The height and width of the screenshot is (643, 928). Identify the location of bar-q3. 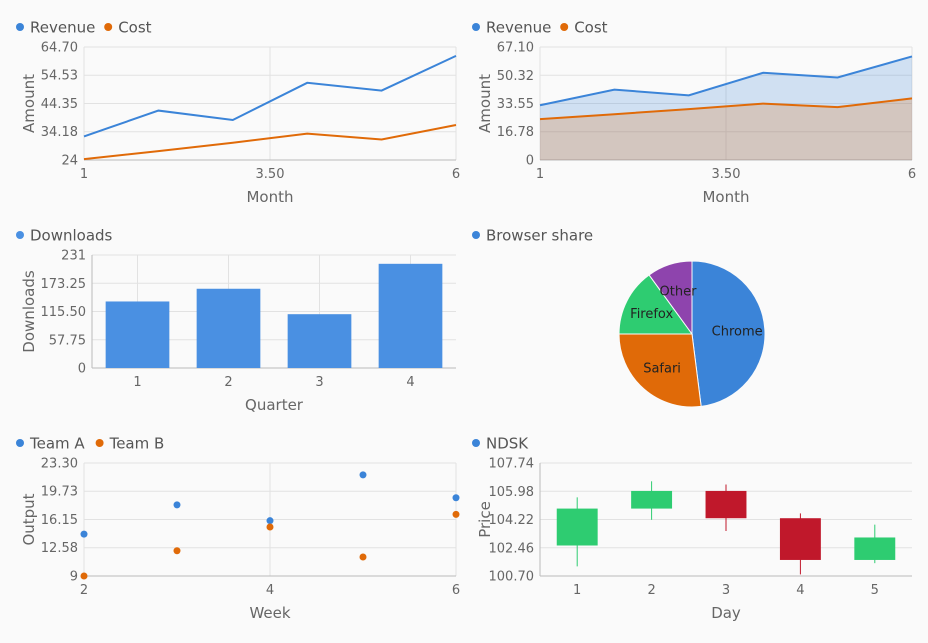
(319, 341).